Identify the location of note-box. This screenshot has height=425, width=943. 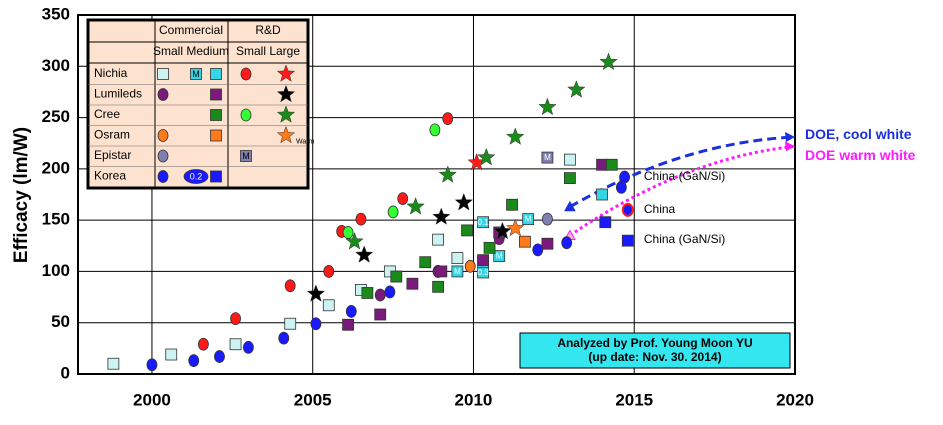
(655, 350).